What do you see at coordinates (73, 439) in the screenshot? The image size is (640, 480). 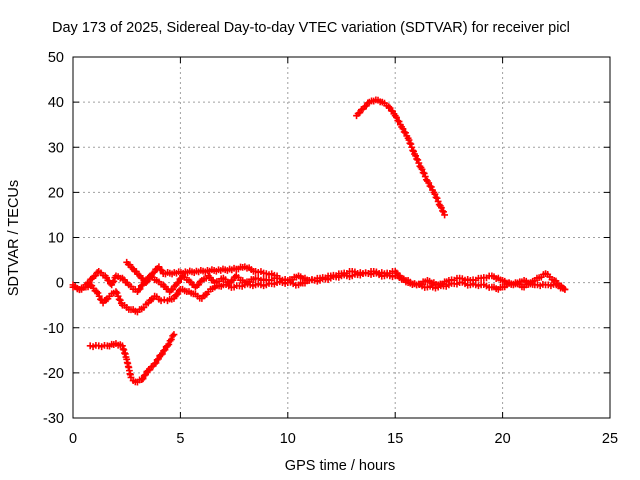 I see `x-tick-label: 0` at bounding box center [73, 439].